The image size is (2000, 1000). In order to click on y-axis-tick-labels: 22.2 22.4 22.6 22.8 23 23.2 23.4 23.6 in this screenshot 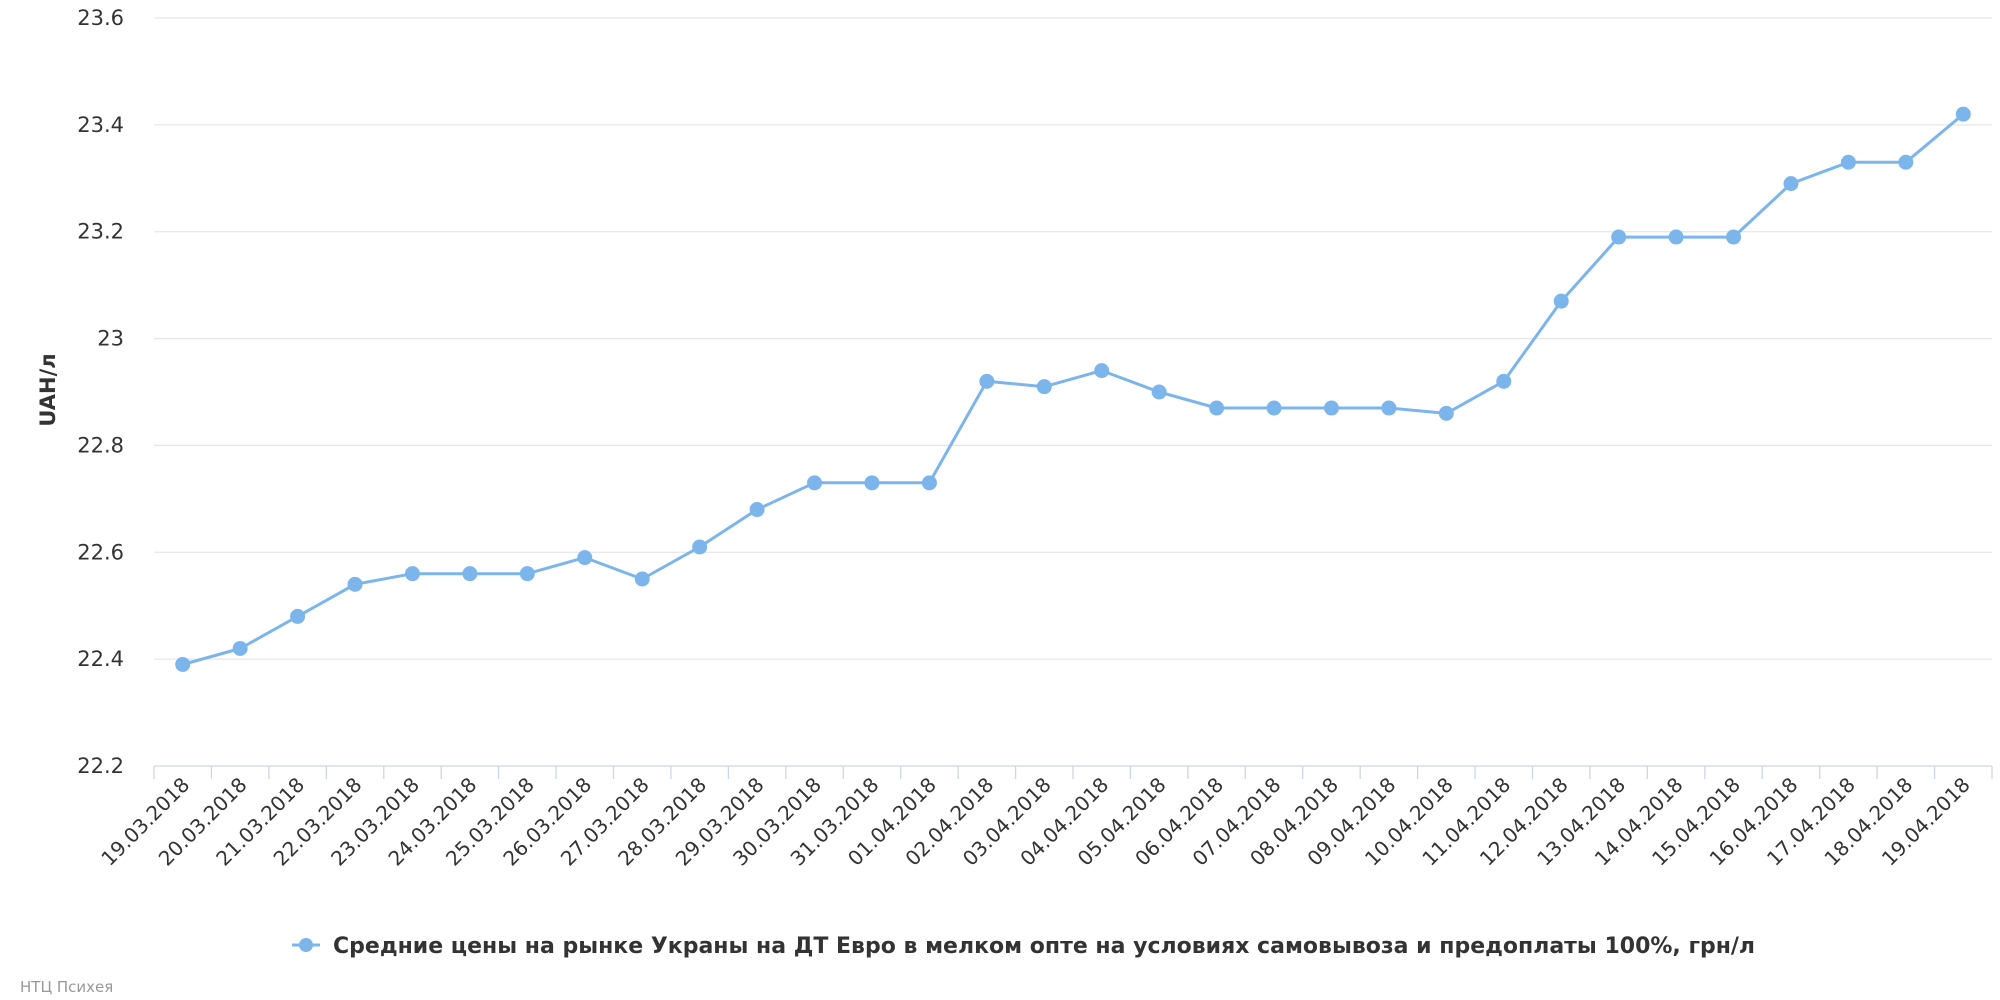, I will do `click(100, 392)`.